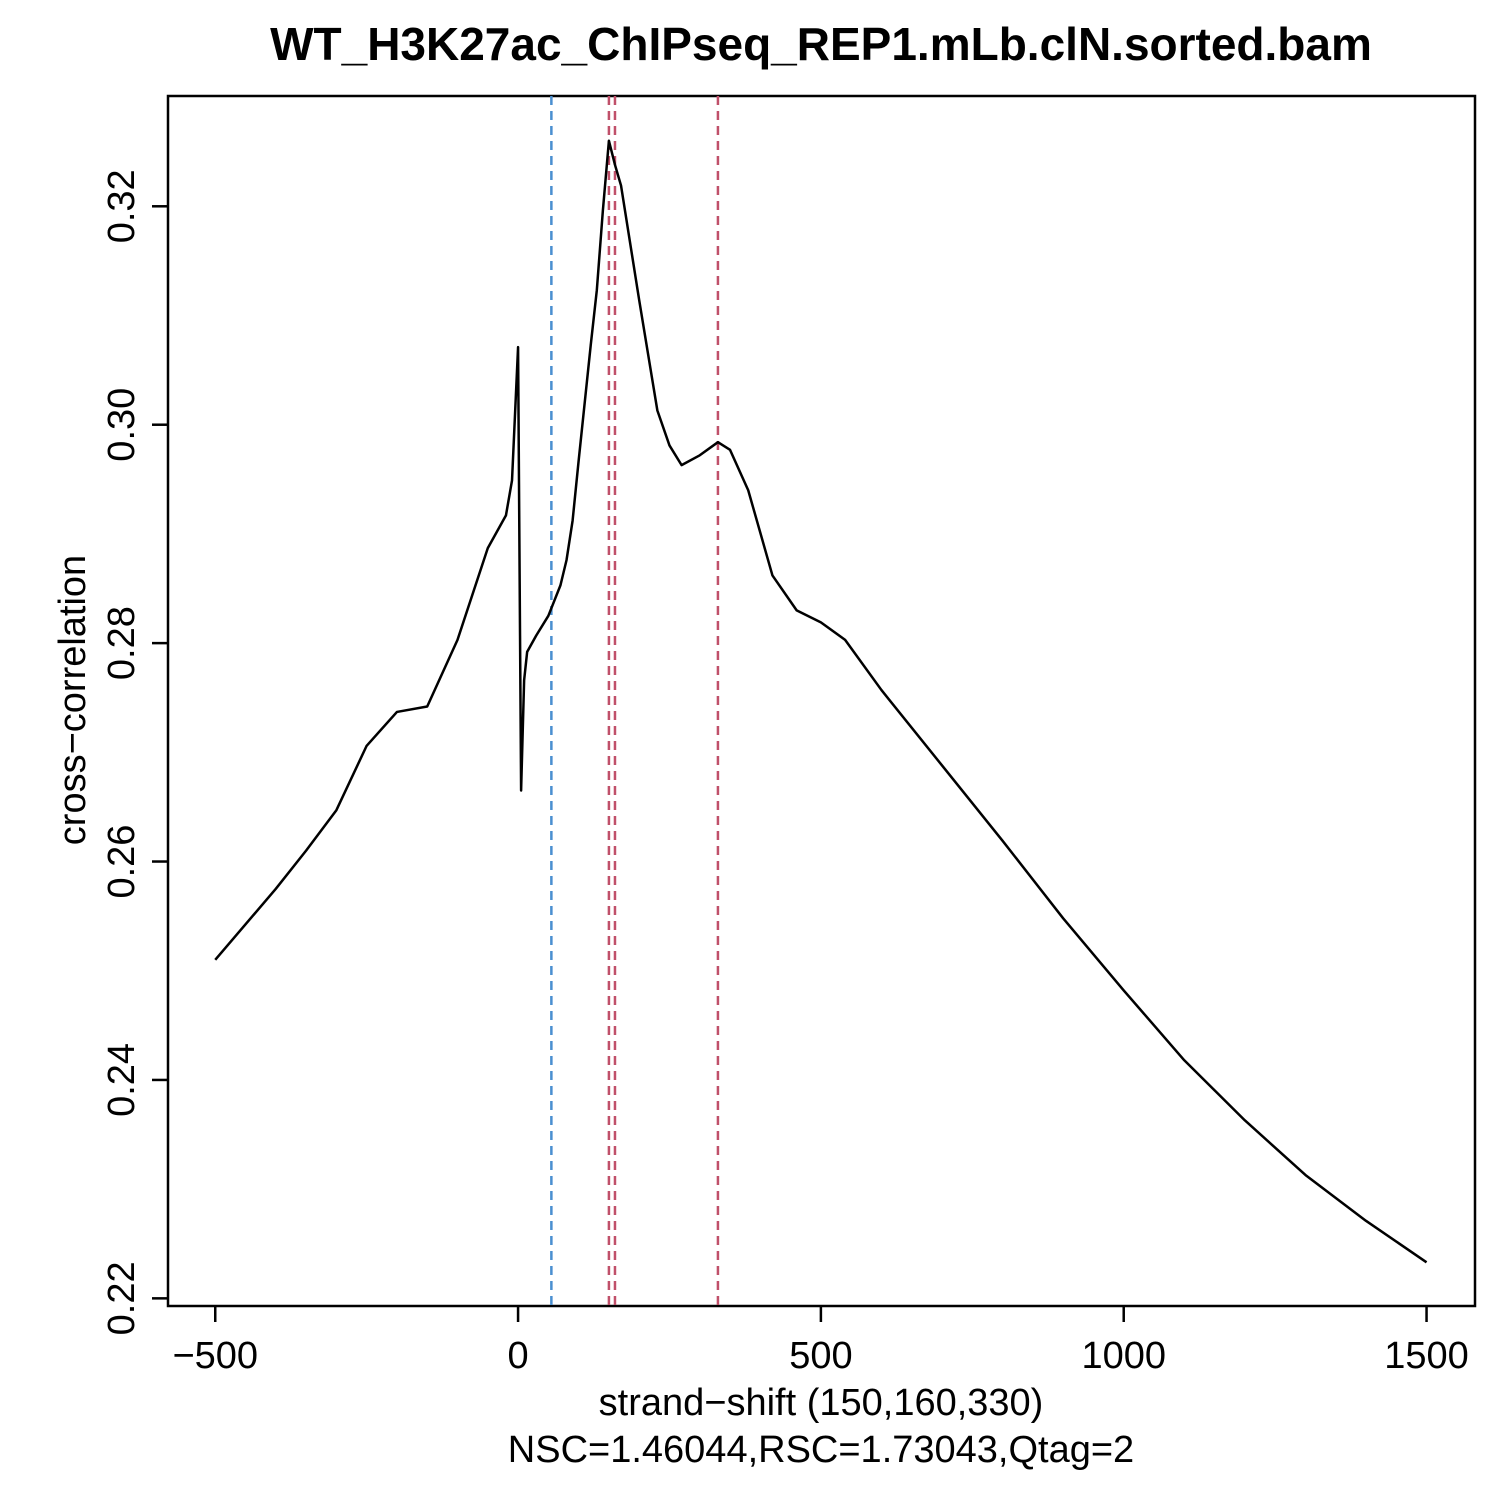  I want to click on x-tick-label: 1000, so click(1123, 1356).